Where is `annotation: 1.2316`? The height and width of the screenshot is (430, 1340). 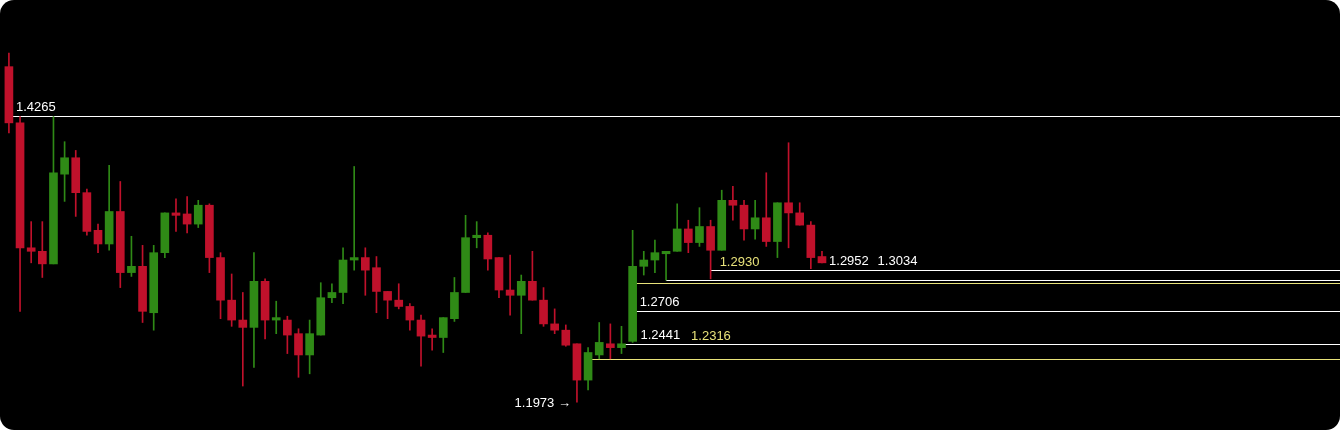
annotation: 1.2316 is located at coordinates (711, 336).